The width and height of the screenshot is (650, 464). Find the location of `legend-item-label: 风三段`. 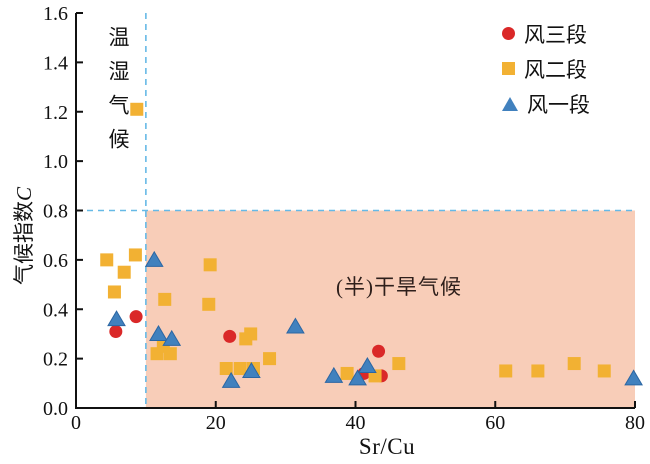

legend-item-label: 风三段 is located at coordinates (555, 34).